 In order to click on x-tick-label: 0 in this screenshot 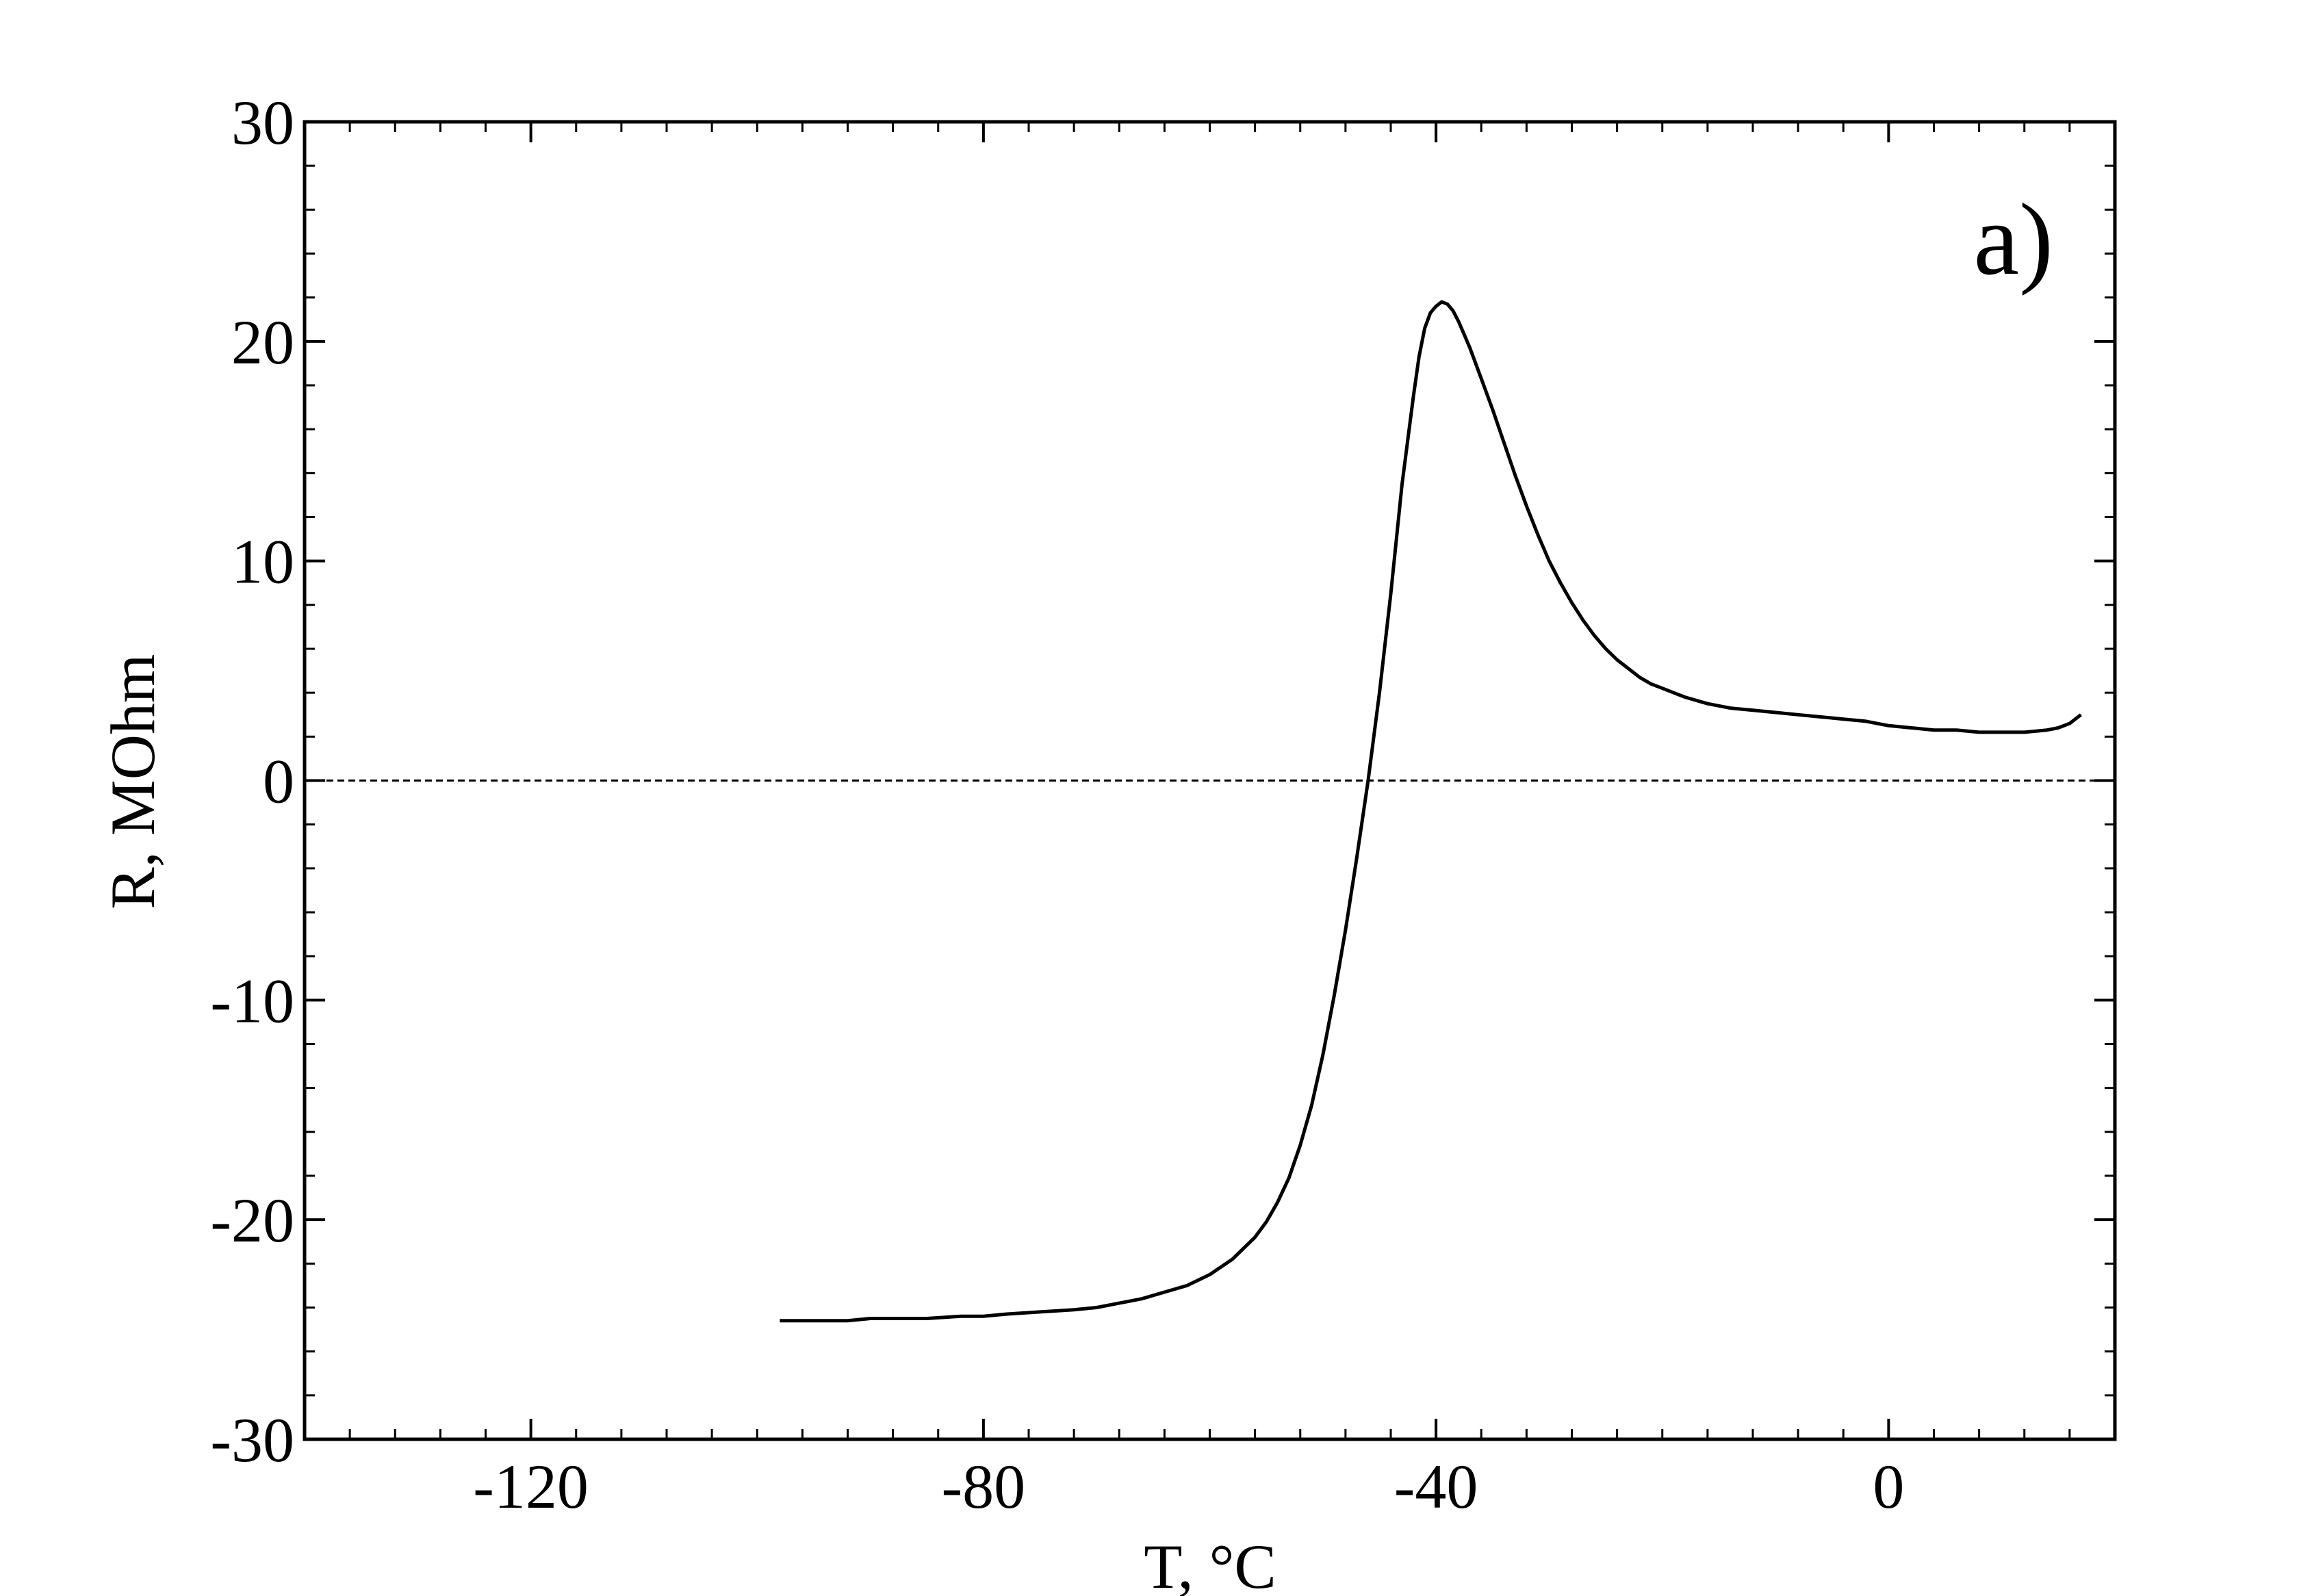, I will do `click(1888, 1486)`.